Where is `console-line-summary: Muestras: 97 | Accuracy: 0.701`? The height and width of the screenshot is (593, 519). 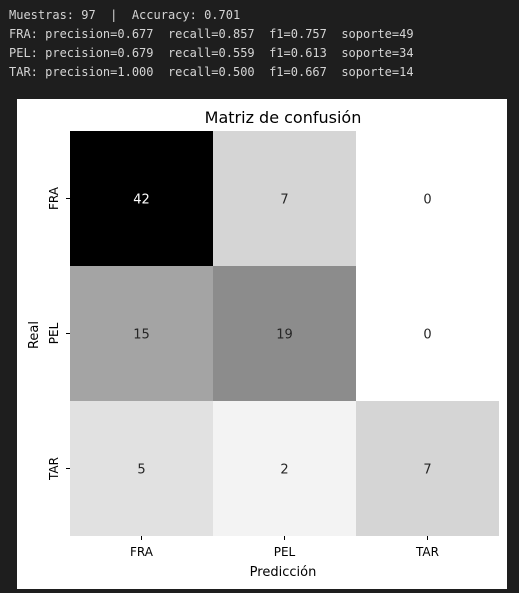
console-line-summary: Muestras: 97 | Accuracy: 0.701 is located at coordinates (125, 15).